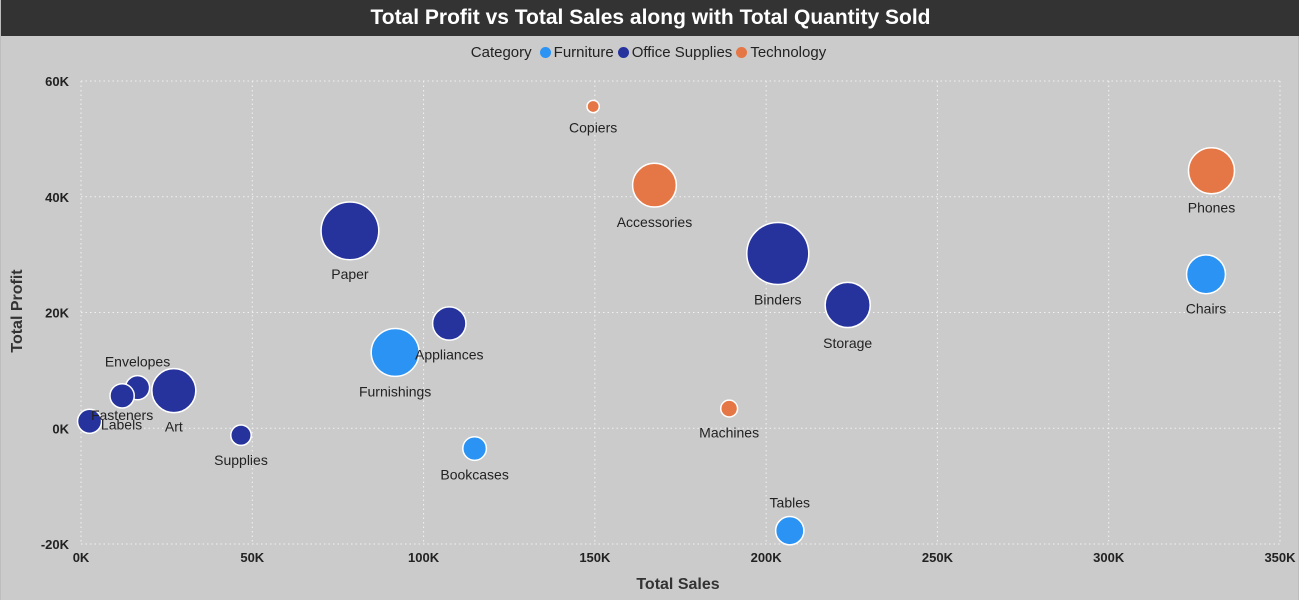 Image resolution: width=1299 pixels, height=600 pixels. What do you see at coordinates (1280, 557) in the screenshot?
I see `x-tick-label: 350K` at bounding box center [1280, 557].